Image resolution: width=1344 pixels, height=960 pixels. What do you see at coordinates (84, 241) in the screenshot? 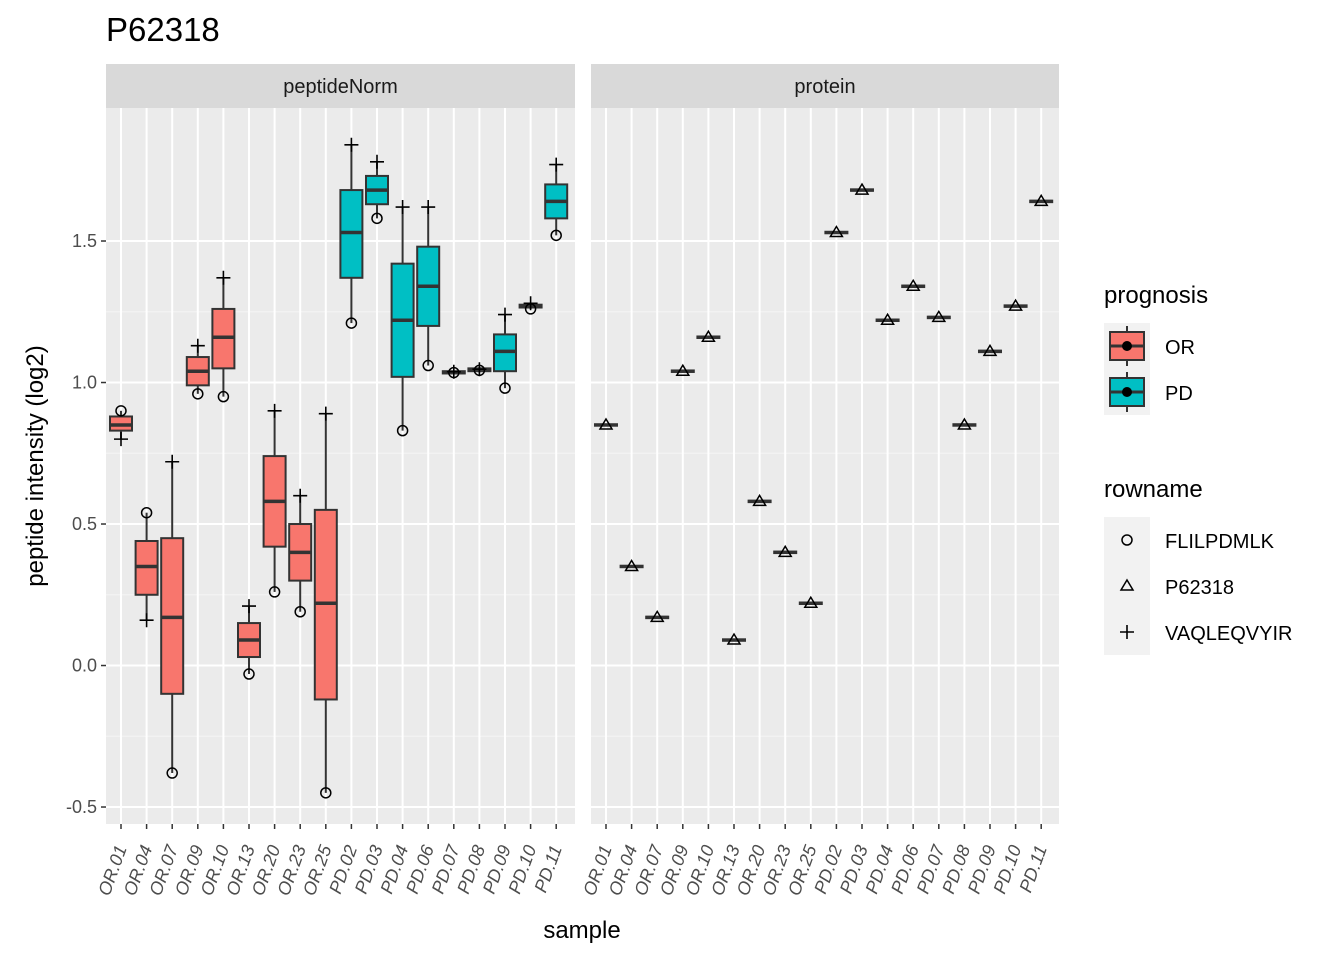
I see `y-tick-label: 1.5` at bounding box center [84, 241].